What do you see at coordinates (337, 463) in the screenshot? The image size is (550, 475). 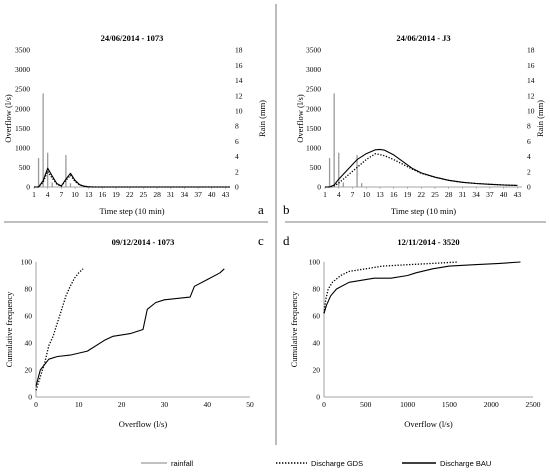 I see `legend-gds-label: Discharge GDS` at bounding box center [337, 463].